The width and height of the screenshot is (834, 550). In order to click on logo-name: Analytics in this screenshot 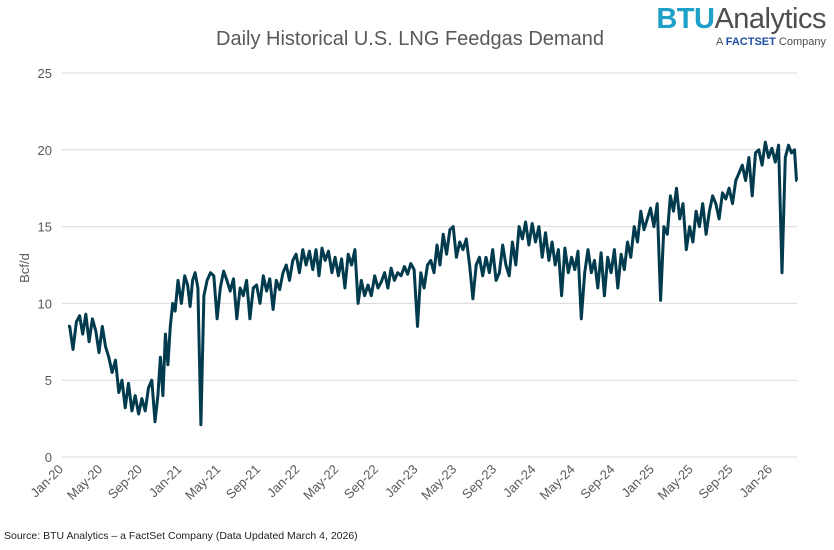, I will do `click(770, 19)`.